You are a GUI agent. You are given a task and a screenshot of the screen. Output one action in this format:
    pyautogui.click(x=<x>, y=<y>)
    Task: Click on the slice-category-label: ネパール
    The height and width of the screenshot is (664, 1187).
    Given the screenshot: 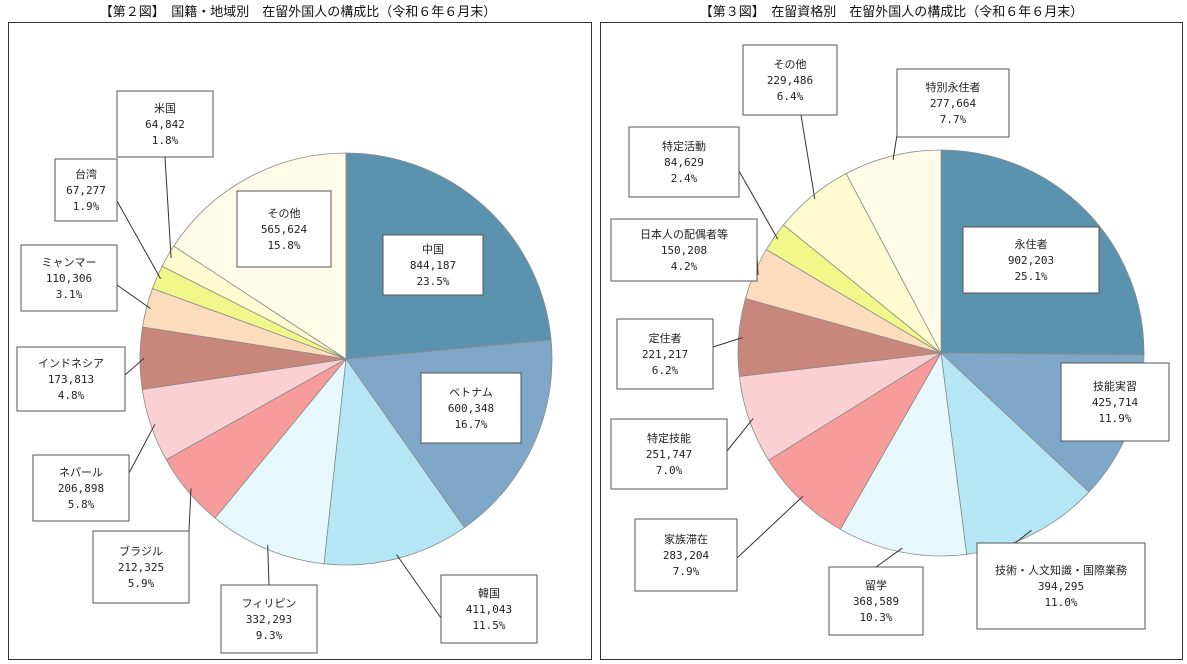 What is the action you would take?
    pyautogui.click(x=81, y=472)
    